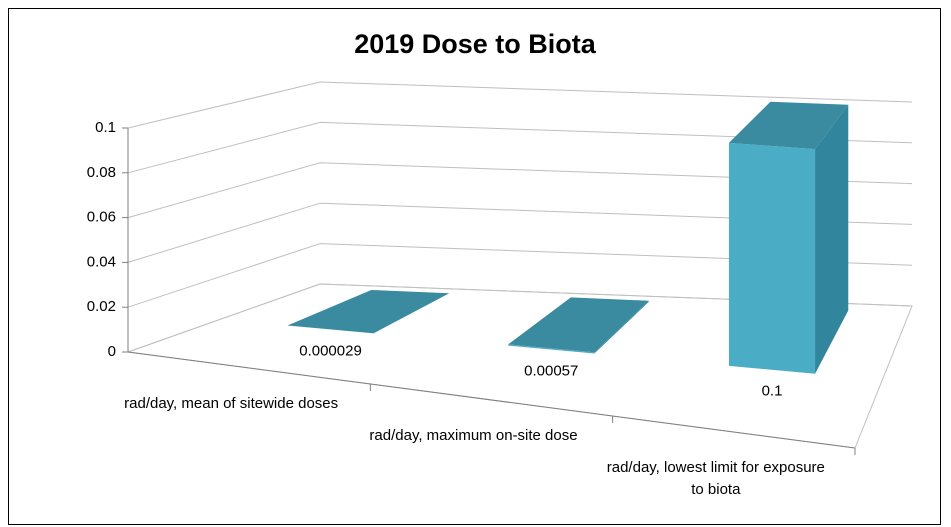 The image size is (951, 527). Describe the element at coordinates (101, 306) in the screenshot. I see `y-tick-label: 0.02` at that location.